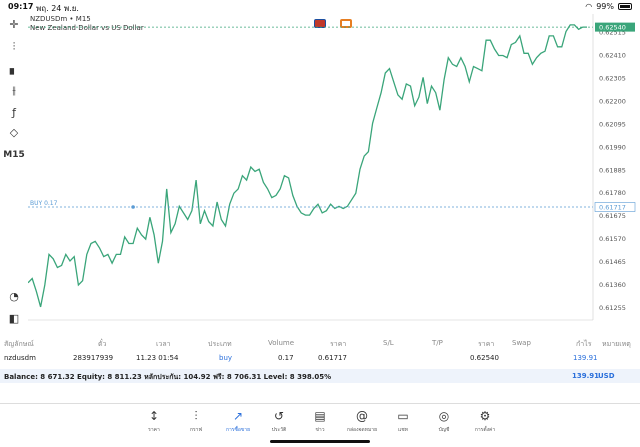  What do you see at coordinates (388, 343) in the screenshot?
I see `col-sl: S/L` at bounding box center [388, 343].